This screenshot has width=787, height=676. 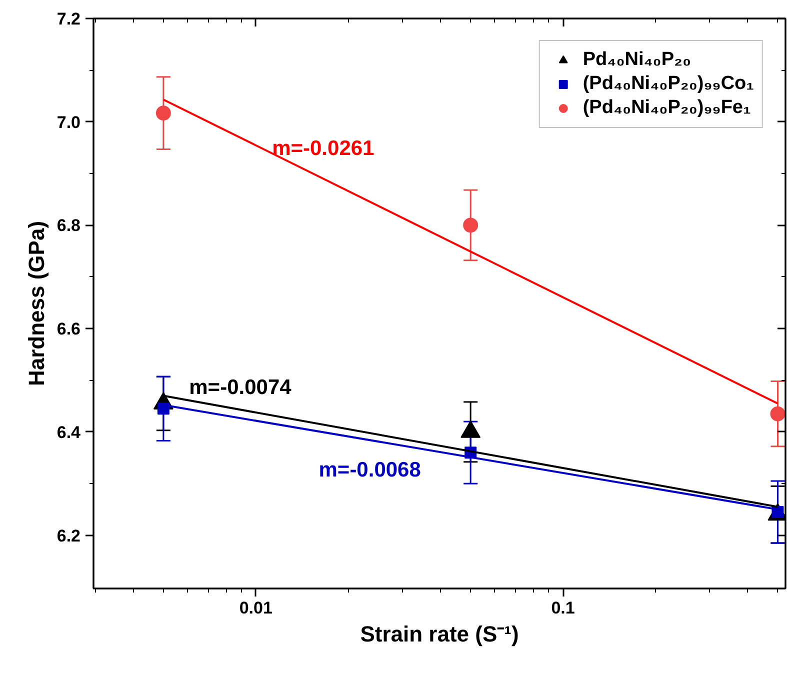 What do you see at coordinates (323, 148) in the screenshot?
I see `annotation: m=-0.0261` at bounding box center [323, 148].